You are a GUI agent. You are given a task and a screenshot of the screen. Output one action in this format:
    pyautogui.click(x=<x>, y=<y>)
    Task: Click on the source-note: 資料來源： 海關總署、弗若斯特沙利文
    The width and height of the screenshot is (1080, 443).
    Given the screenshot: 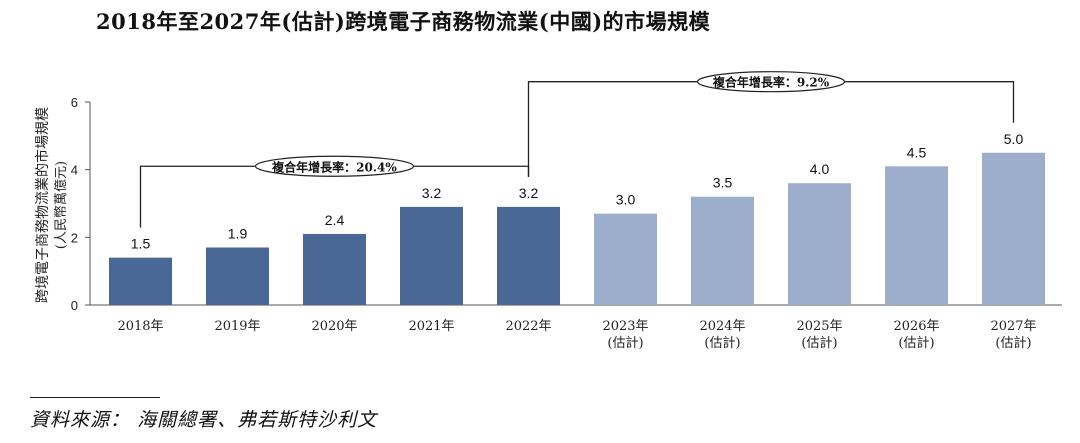 What is the action you would take?
    pyautogui.click(x=203, y=418)
    